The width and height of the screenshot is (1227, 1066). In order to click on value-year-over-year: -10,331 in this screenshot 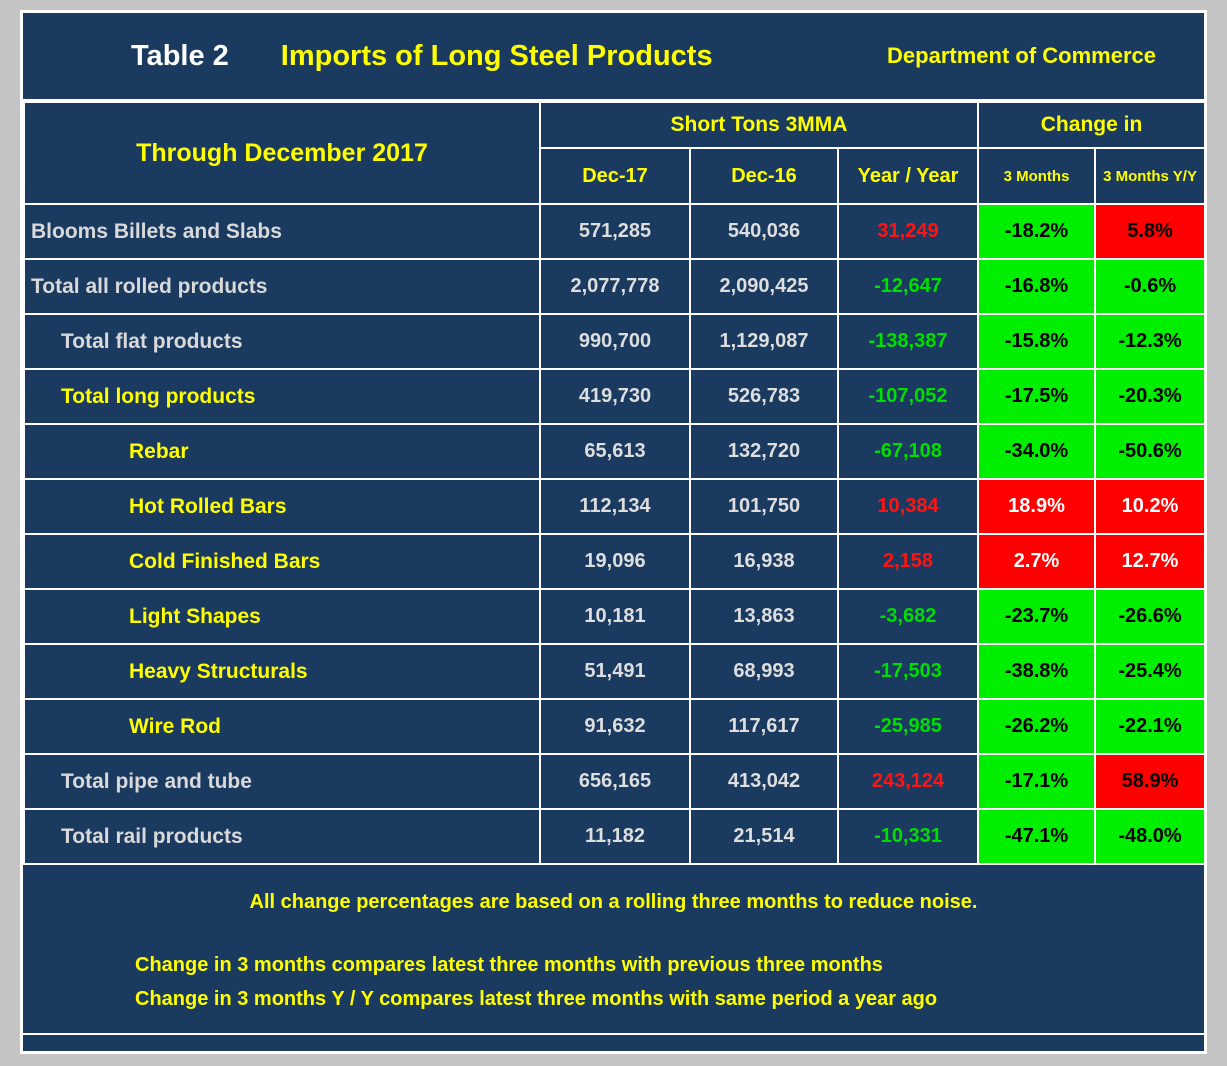, I will do `click(908, 836)`.